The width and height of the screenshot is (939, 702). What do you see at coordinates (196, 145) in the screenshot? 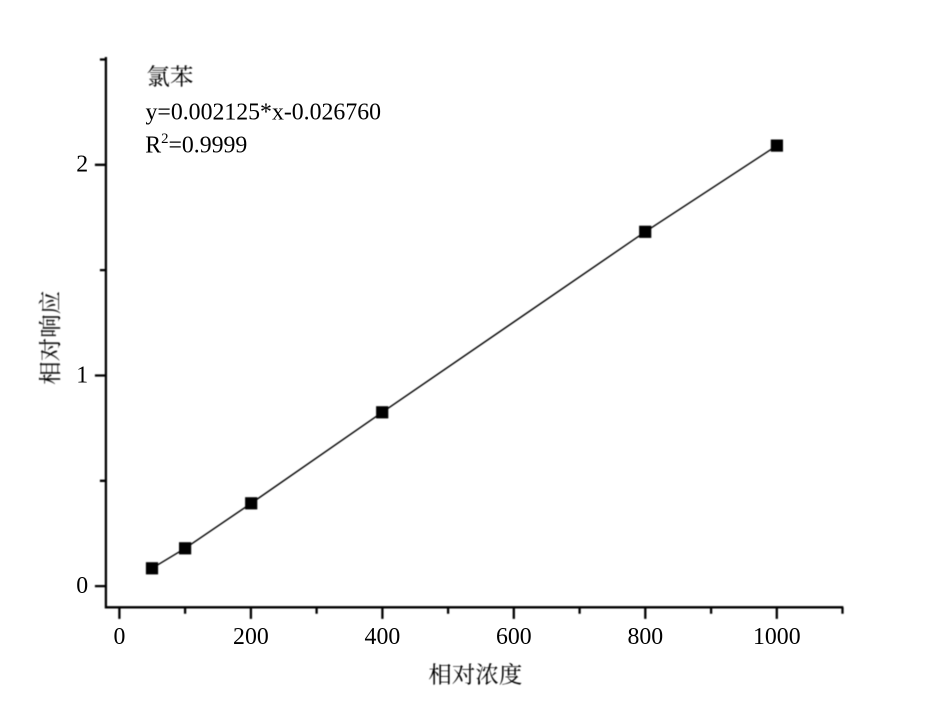
I see `svg-text: R2=0.9999` at bounding box center [196, 145].